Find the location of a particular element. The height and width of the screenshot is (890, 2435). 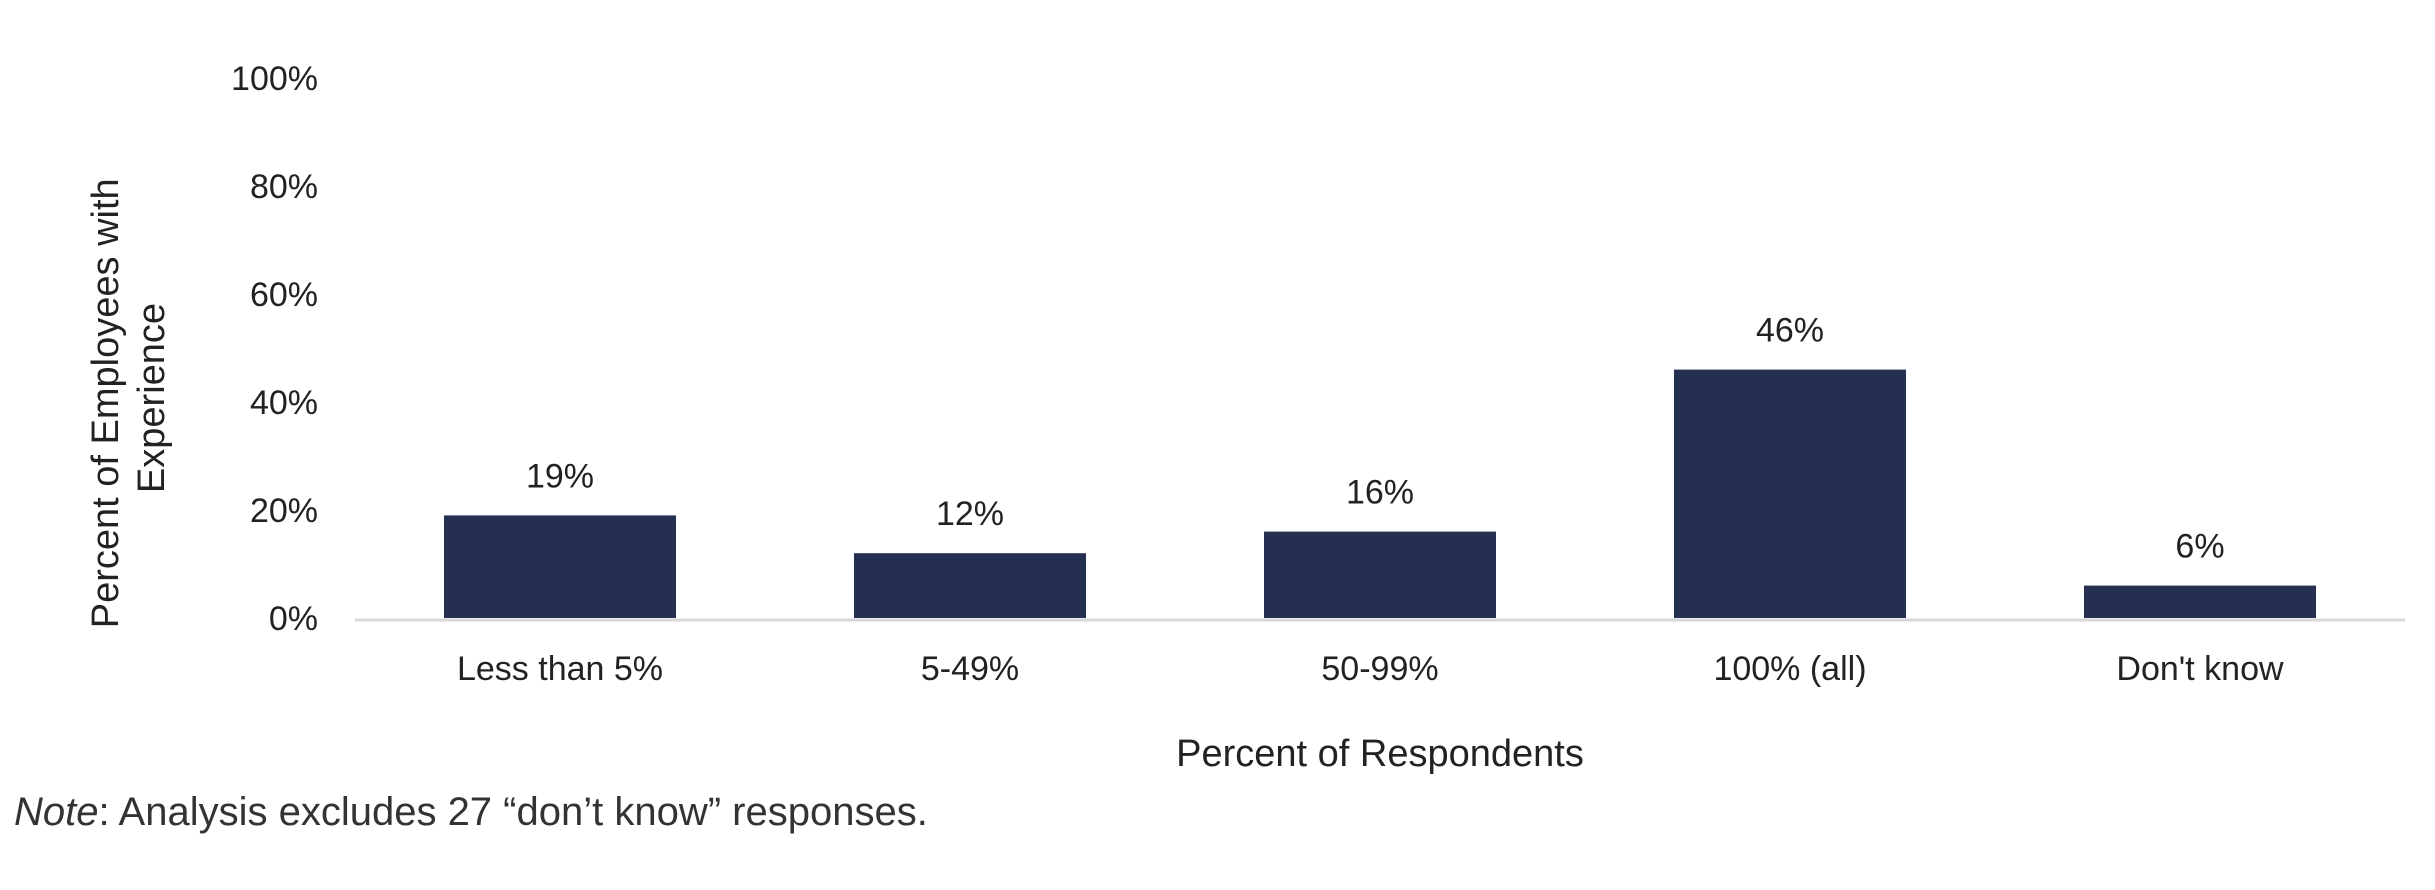

y-tick-label: 0% is located at coordinates (293, 619).